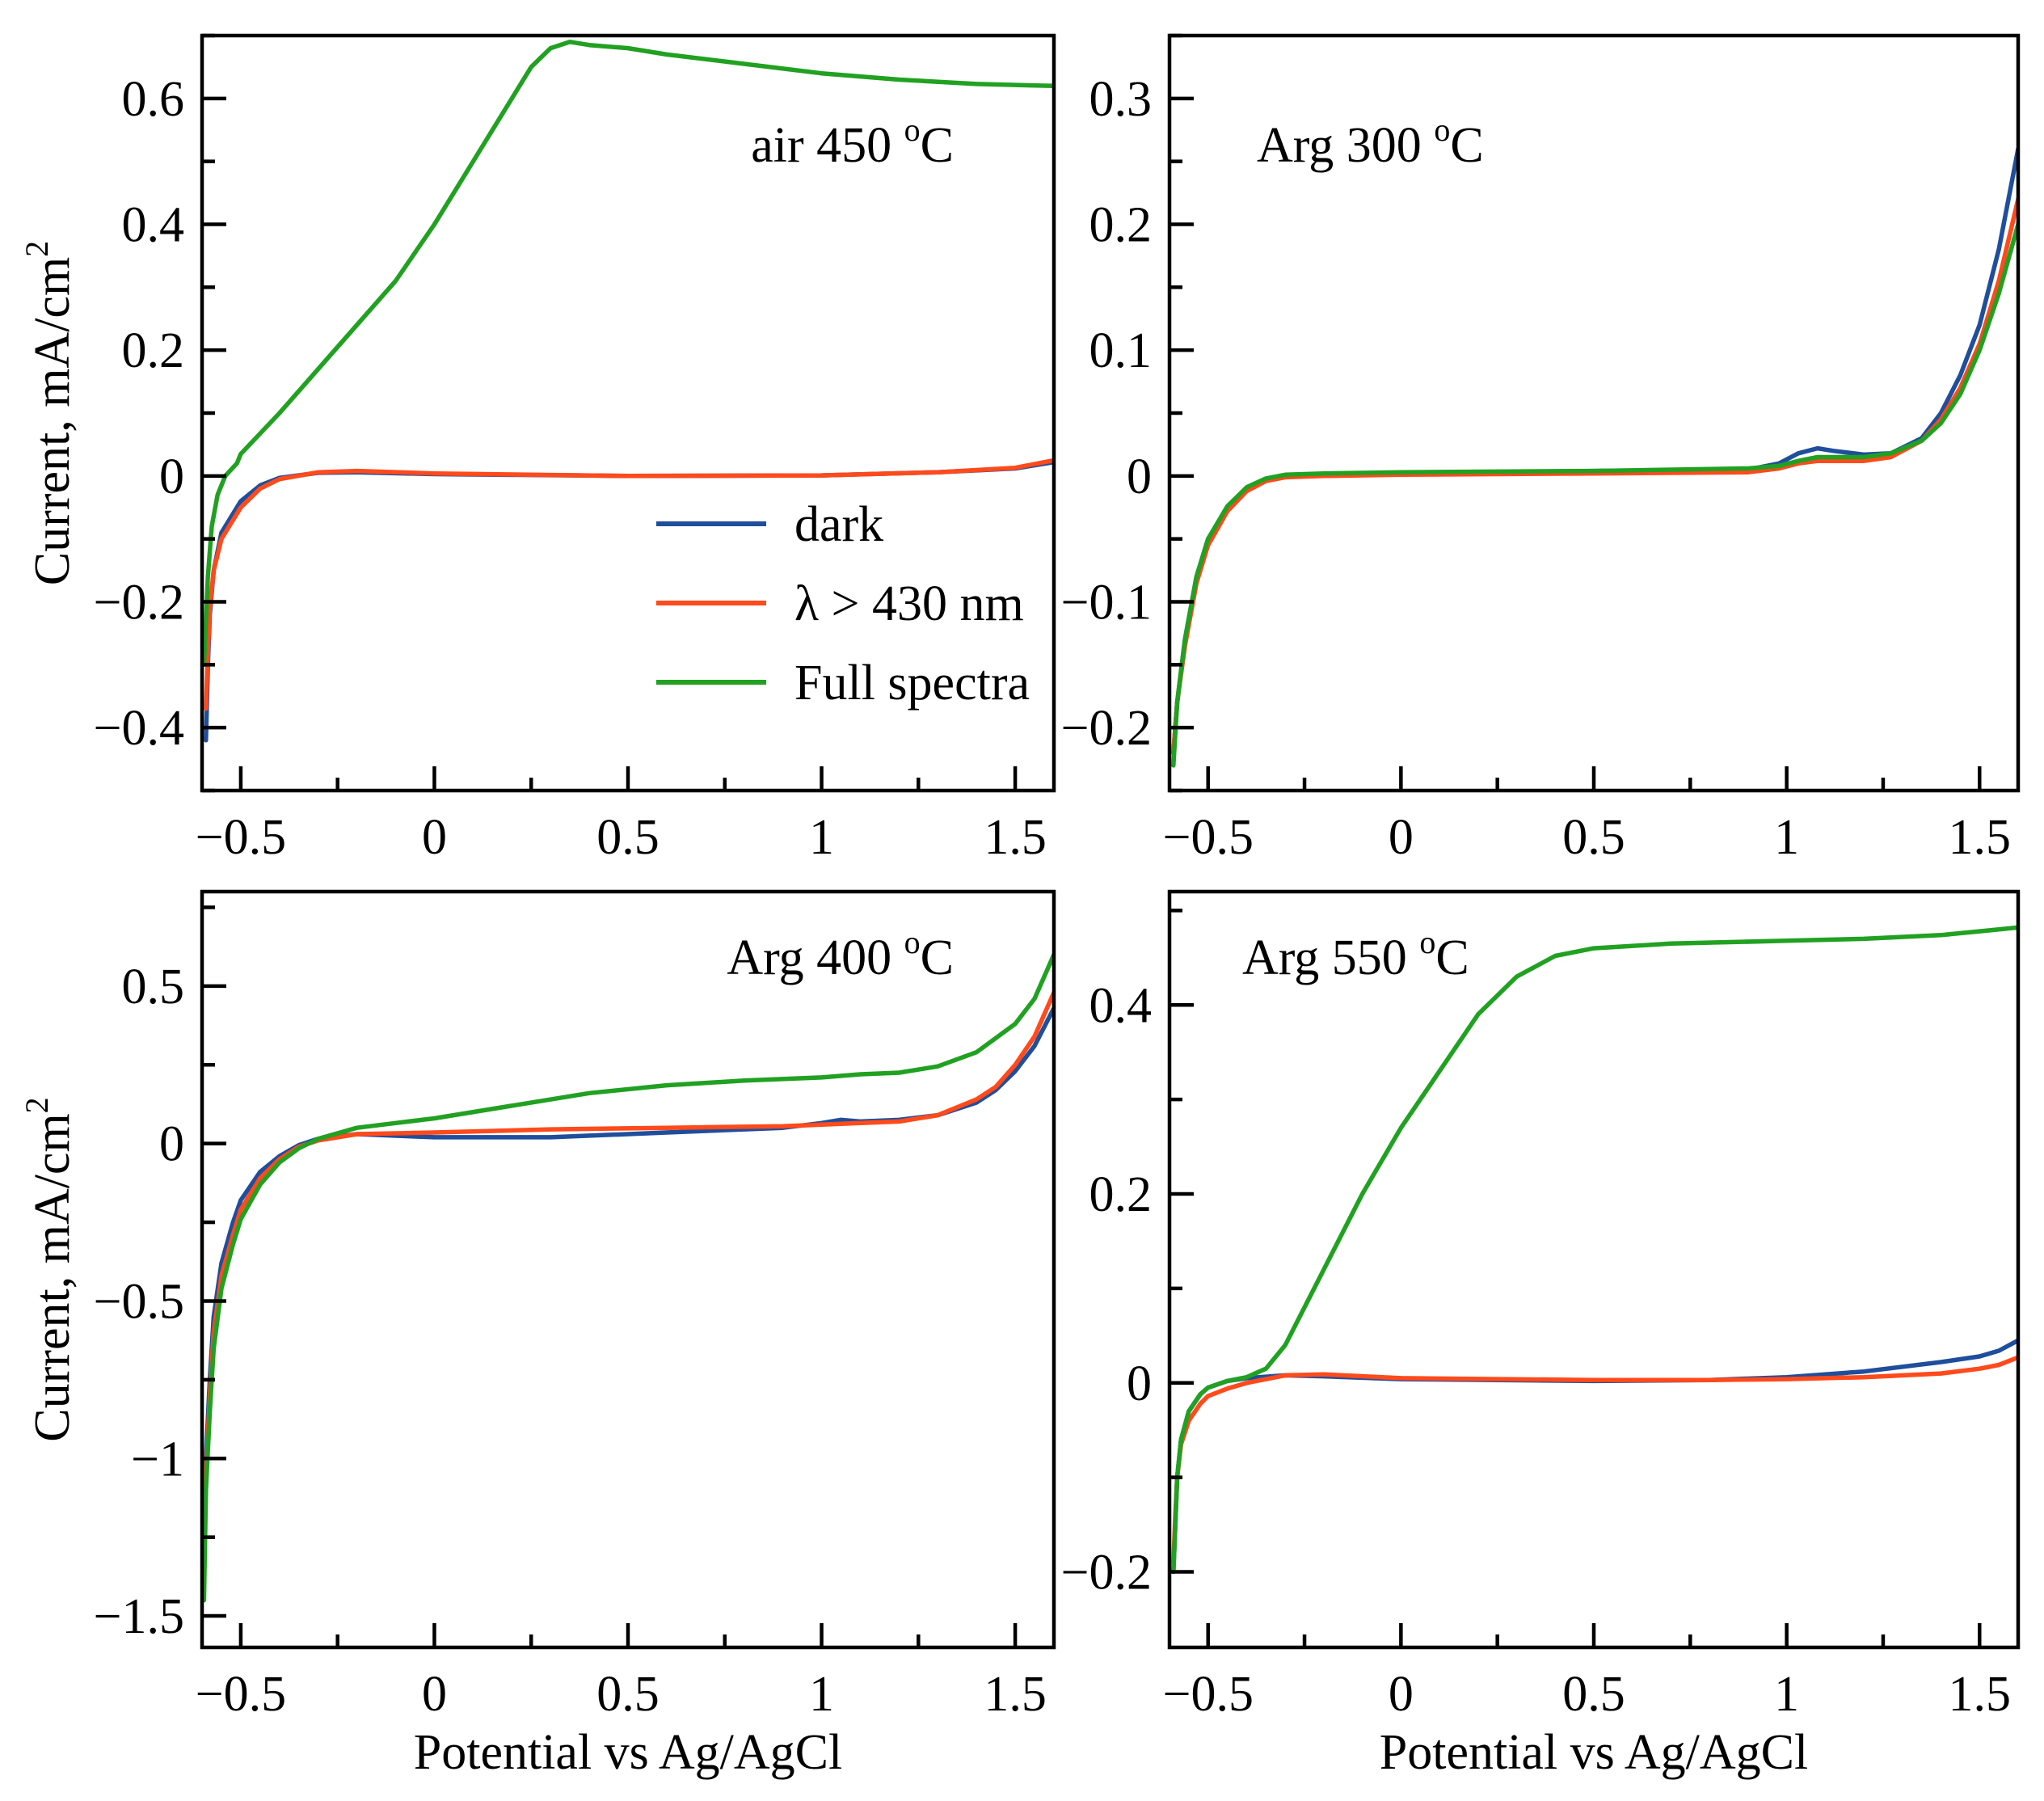  I want to click on y-tick-label: 0.6, so click(153, 99).